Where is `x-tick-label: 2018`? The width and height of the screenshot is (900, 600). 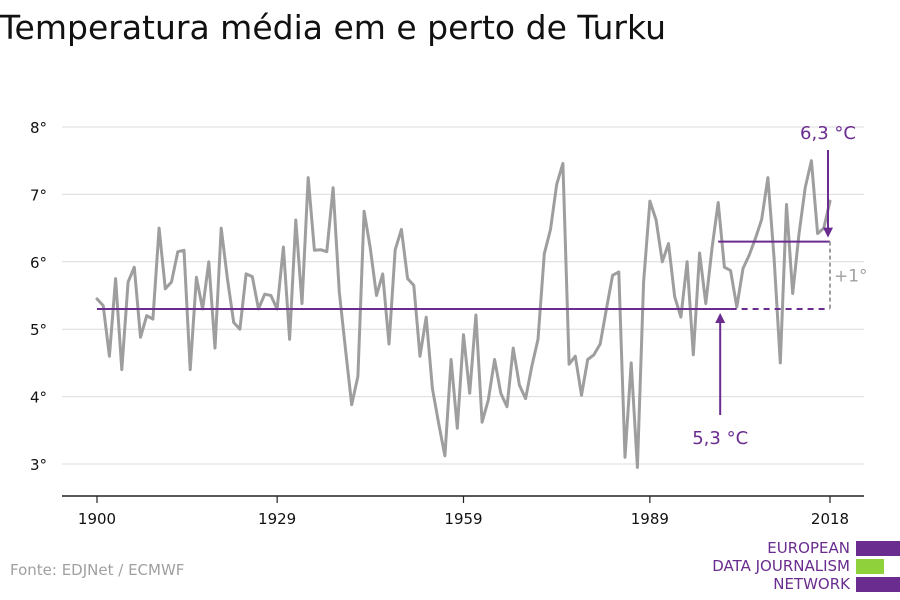 x-tick-label: 2018 is located at coordinates (830, 519).